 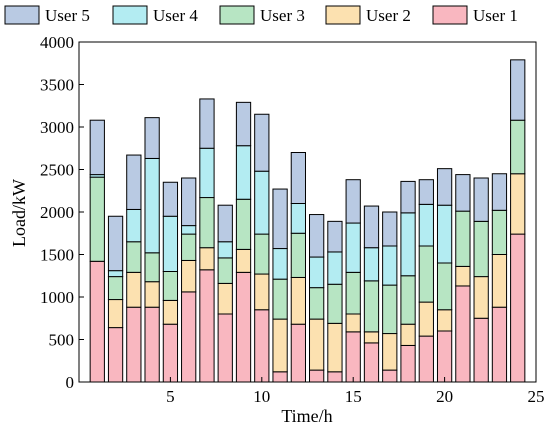 I want to click on y-tick-label: 500, so click(x=62, y=340).